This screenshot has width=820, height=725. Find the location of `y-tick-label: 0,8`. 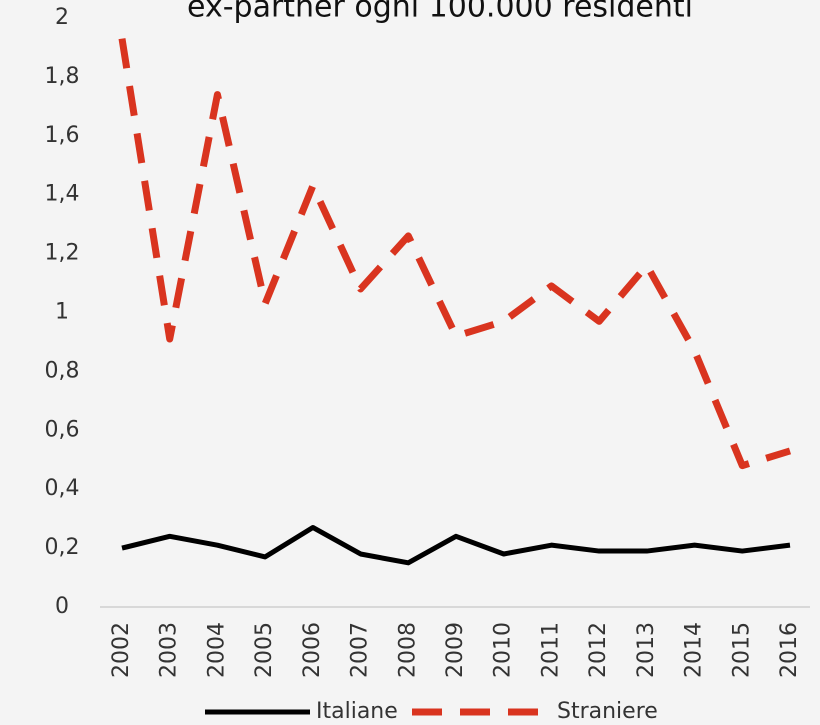

y-tick-label: 0,8 is located at coordinates (62, 370).